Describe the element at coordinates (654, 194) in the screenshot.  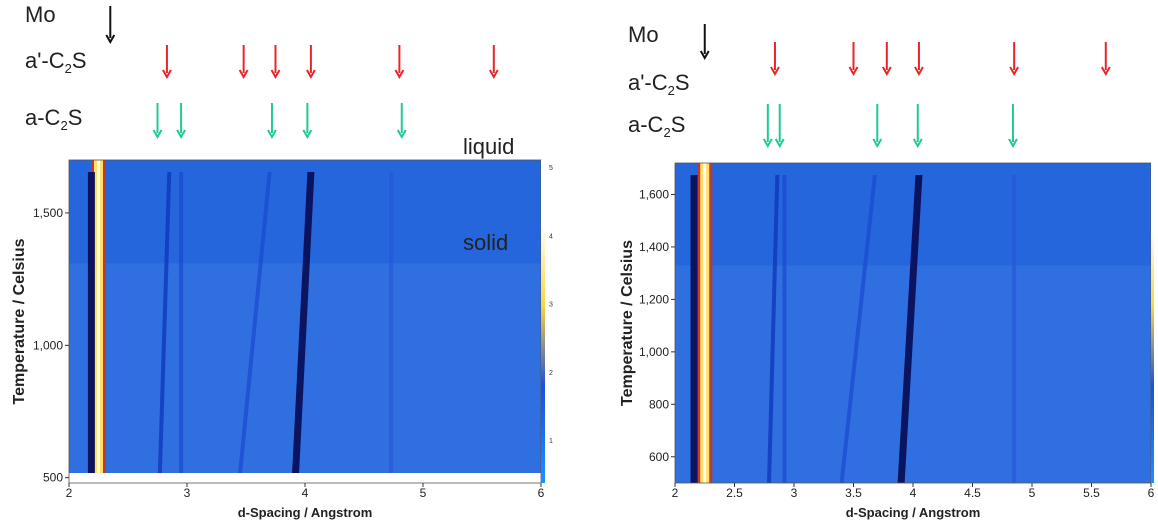
I see `y-tick-label: 1,600` at that location.